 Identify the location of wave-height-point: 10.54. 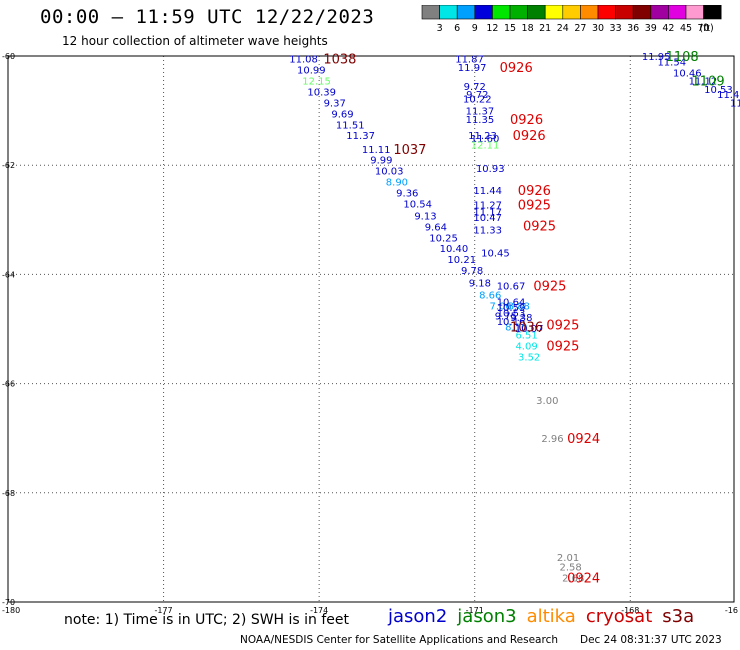
(417, 204).